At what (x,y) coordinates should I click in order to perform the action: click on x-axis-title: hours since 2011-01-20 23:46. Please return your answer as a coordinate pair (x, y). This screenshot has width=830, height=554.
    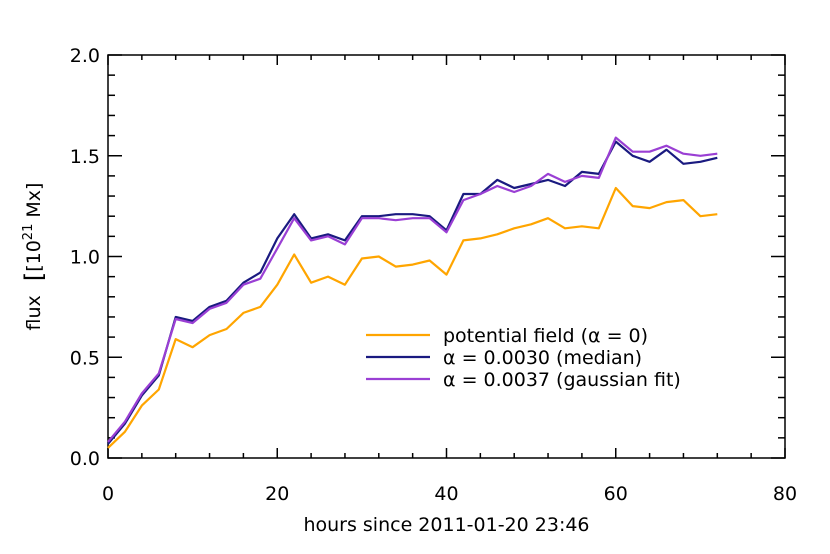
    Looking at the image, I should click on (446, 525).